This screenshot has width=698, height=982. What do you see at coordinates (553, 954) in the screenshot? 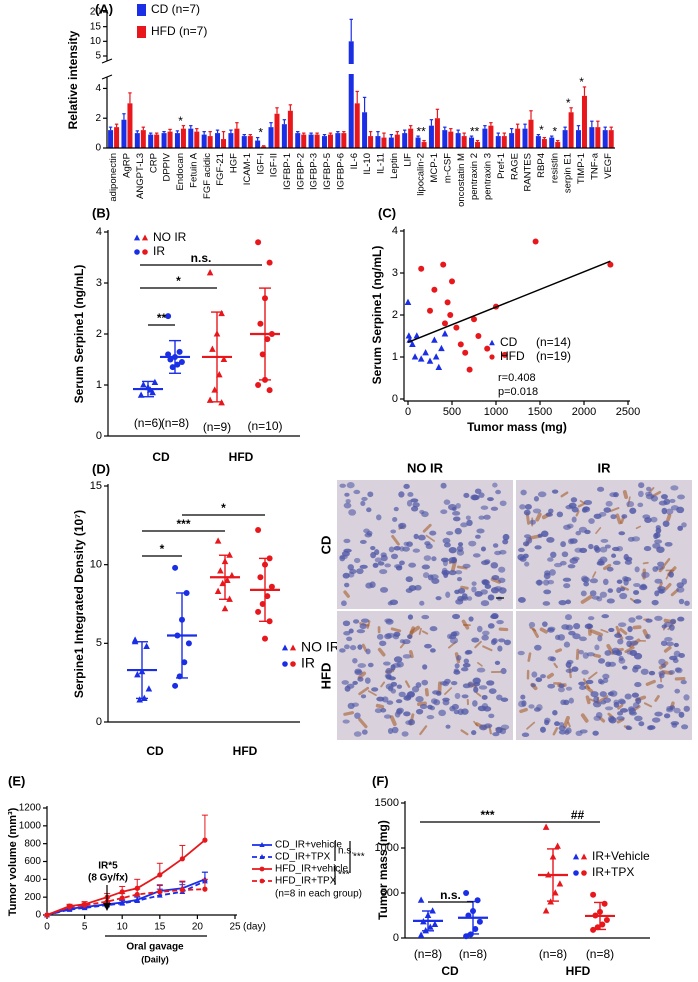
I see `n-label: (n=8)` at bounding box center [553, 954].